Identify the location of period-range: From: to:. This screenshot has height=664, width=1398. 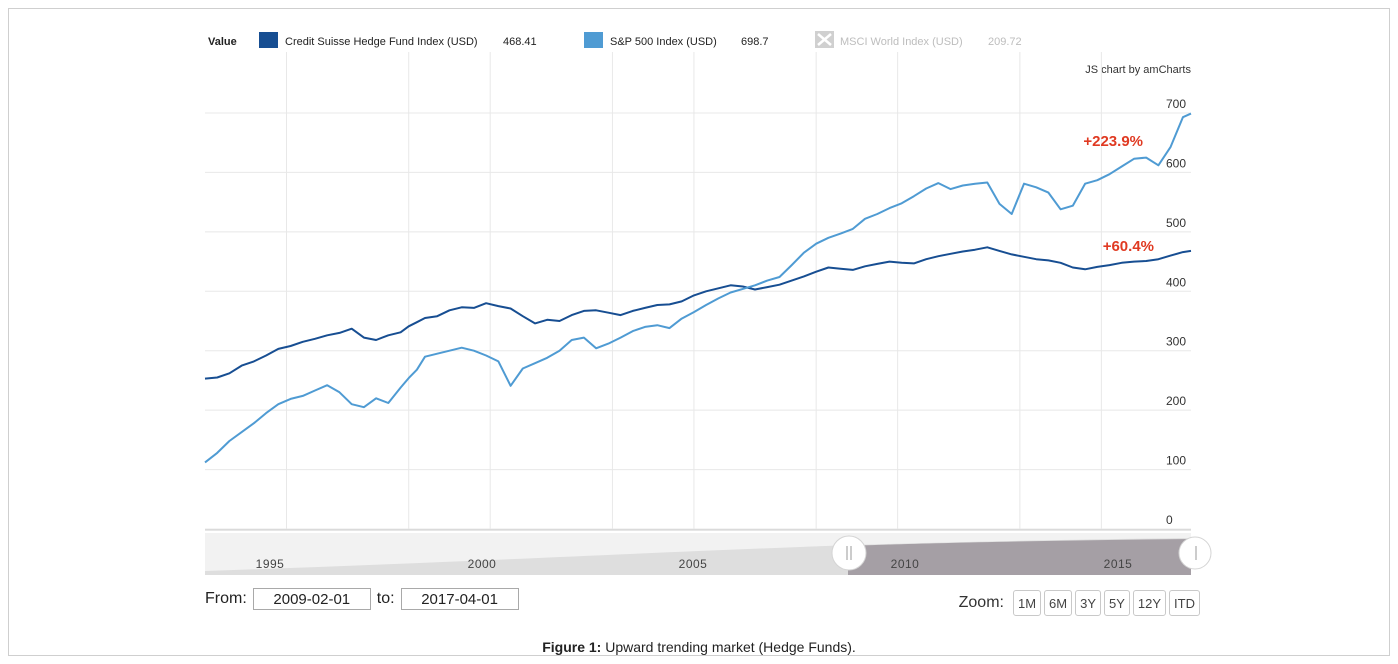
(365, 599).